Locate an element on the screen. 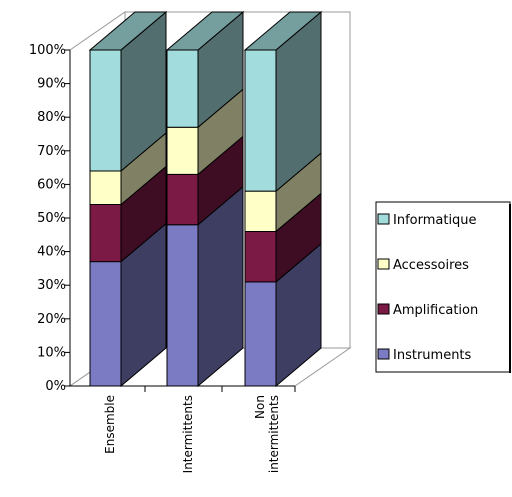  x-category-label: Intermittents is located at coordinates (188, 434).